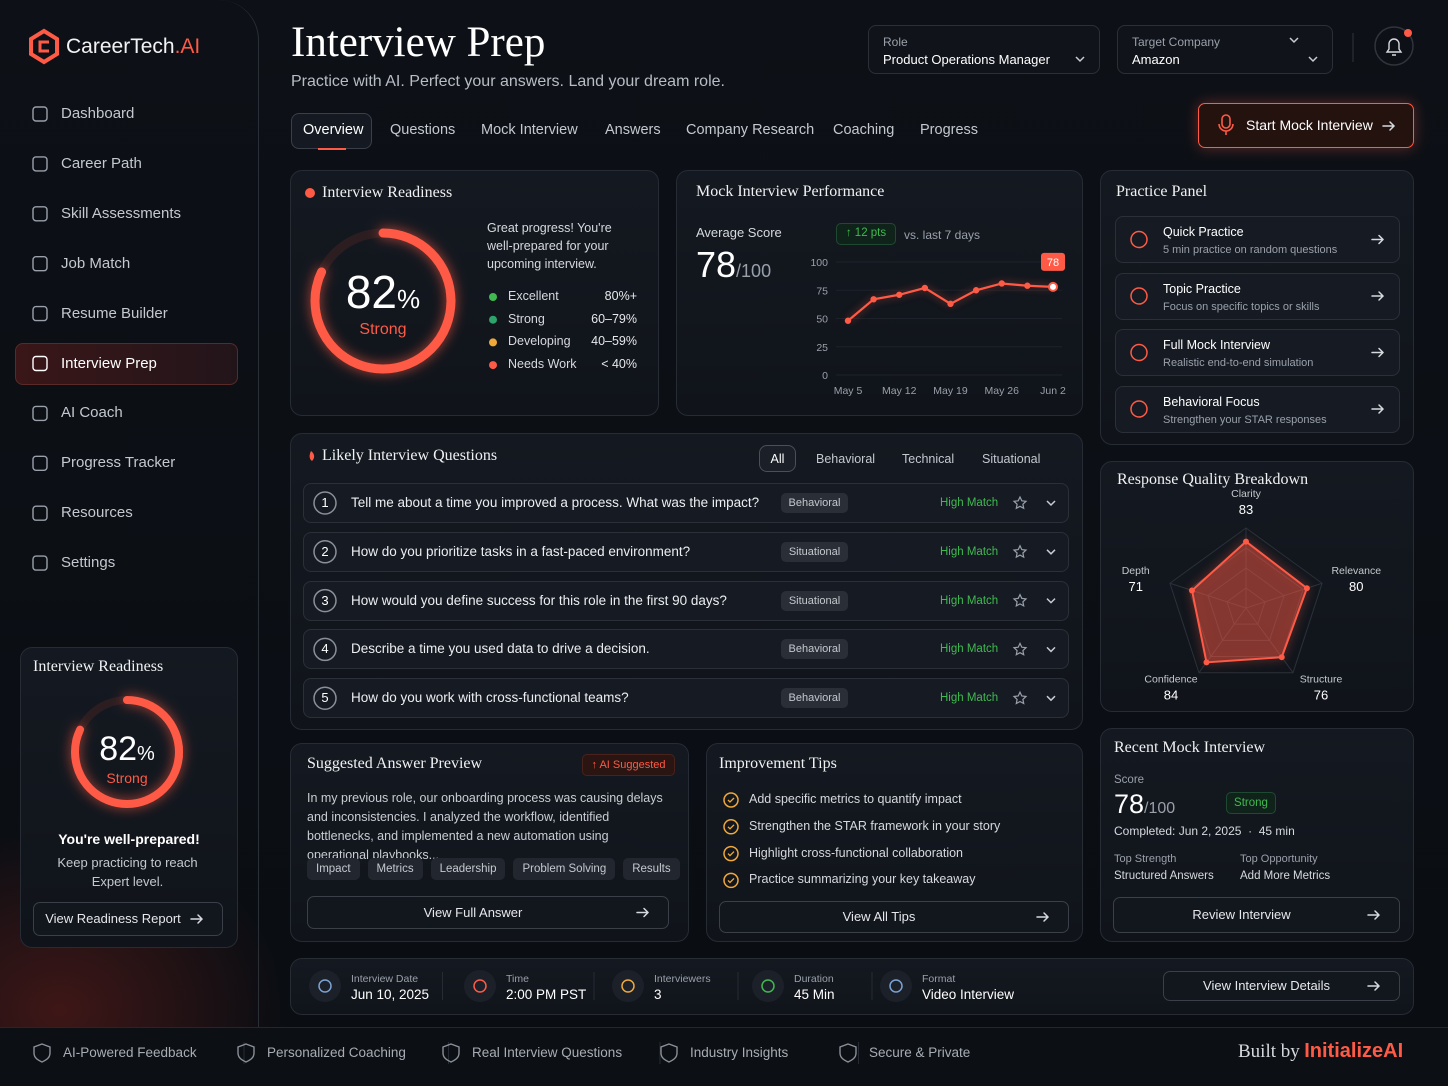  What do you see at coordinates (395, 869) in the screenshot?
I see `answer-tag: Metrics` at bounding box center [395, 869].